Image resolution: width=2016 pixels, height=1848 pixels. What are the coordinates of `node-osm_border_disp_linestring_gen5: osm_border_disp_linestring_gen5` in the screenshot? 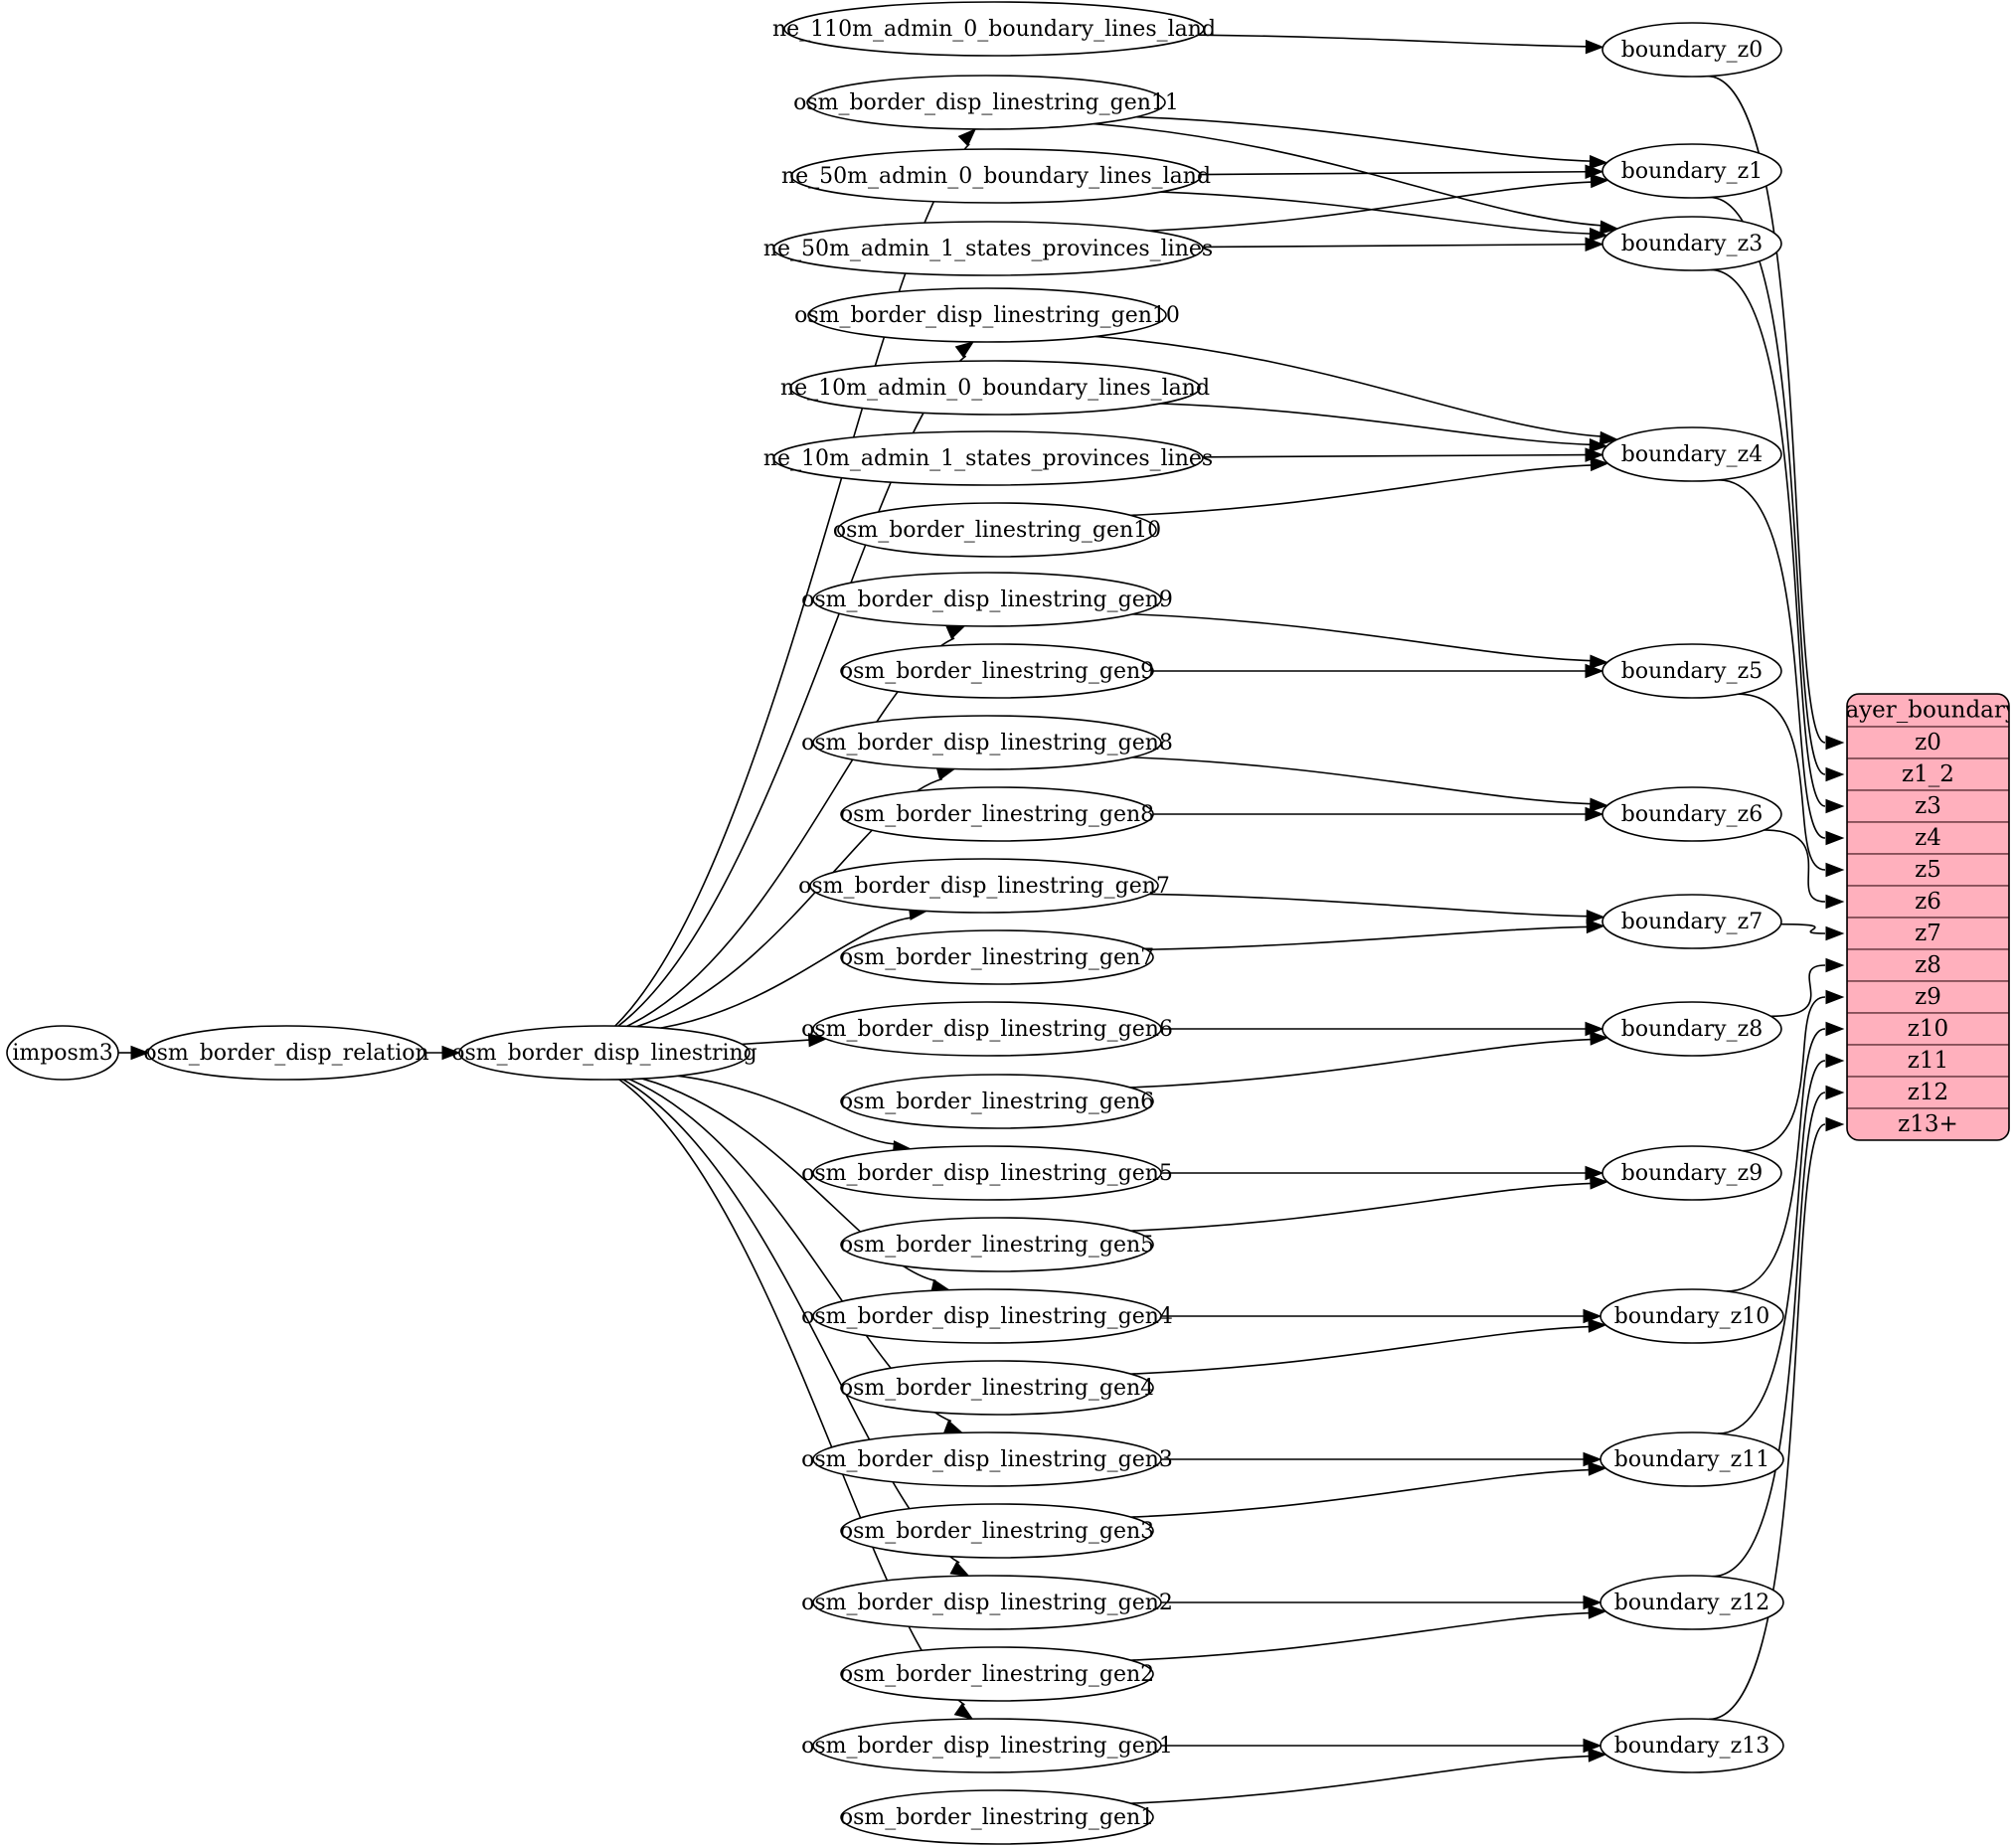 It's located at (987, 1173).